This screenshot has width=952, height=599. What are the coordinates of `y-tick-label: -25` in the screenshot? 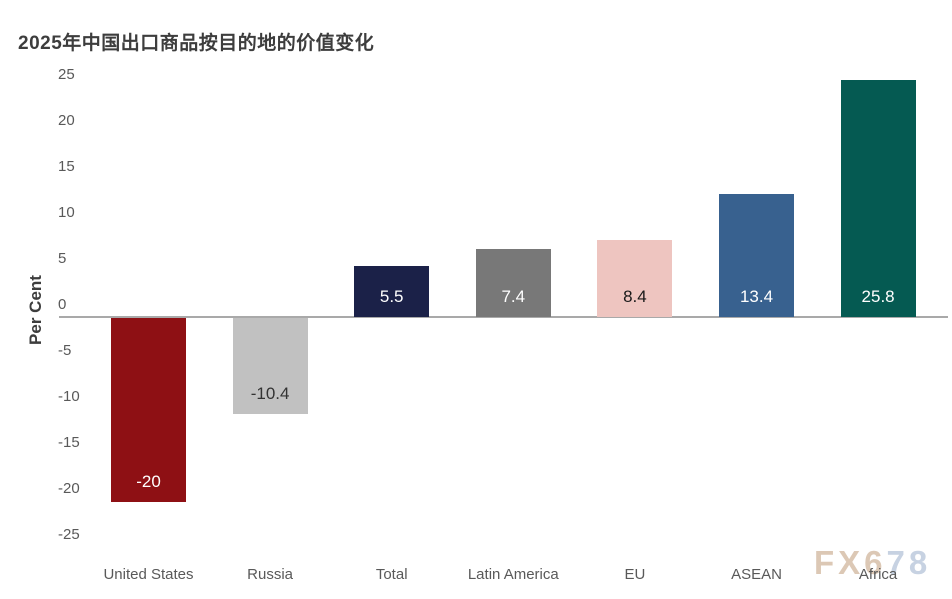 It's located at (69, 534).